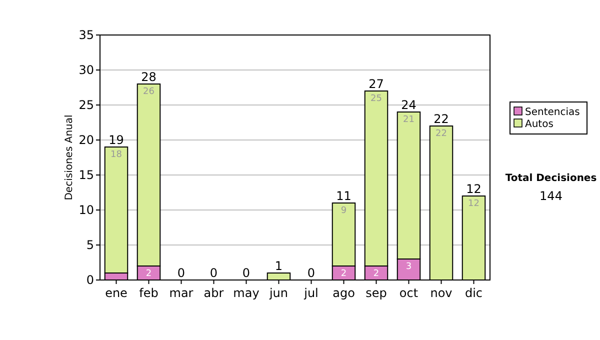 The image size is (600, 340). Describe the element at coordinates (343, 211) in the screenshot. I see `data-label: 9` at that location.